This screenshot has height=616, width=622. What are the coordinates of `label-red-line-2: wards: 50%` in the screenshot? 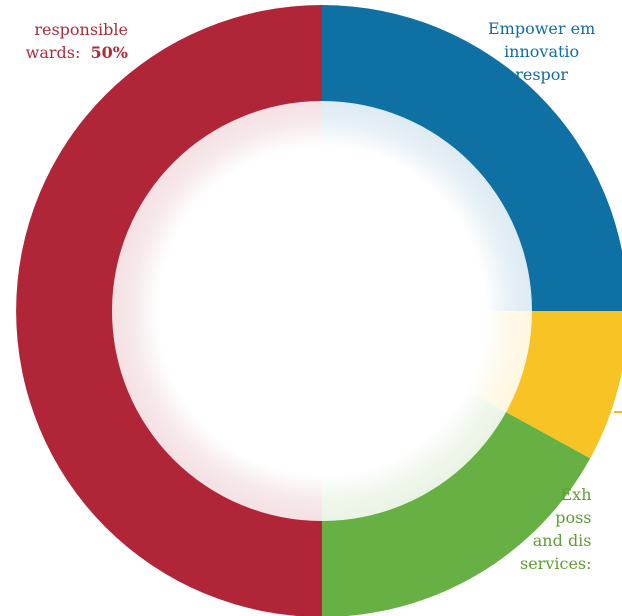 It's located at (77, 52).